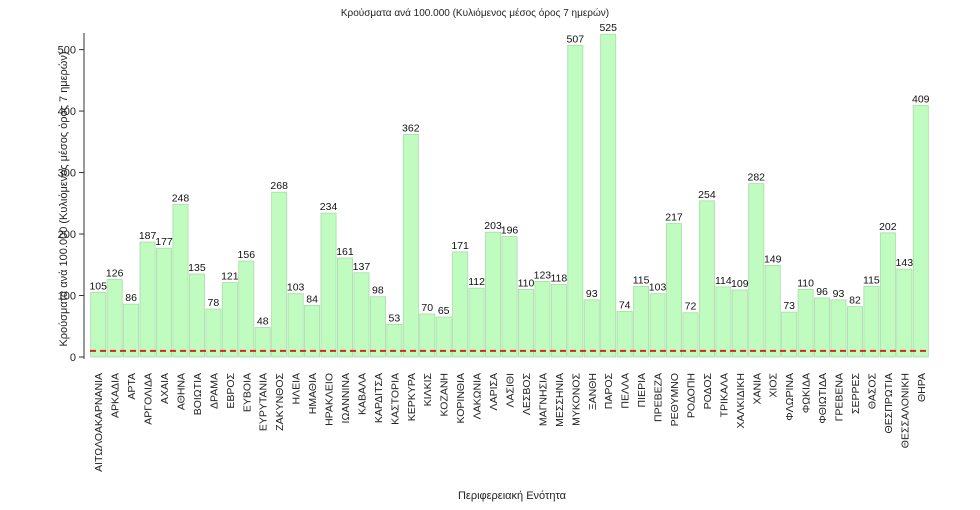 This screenshot has height=510, width=980. Describe the element at coordinates (593, 391) in the screenshot. I see `x-tick-label: ΞΑΝΘΗ` at that location.